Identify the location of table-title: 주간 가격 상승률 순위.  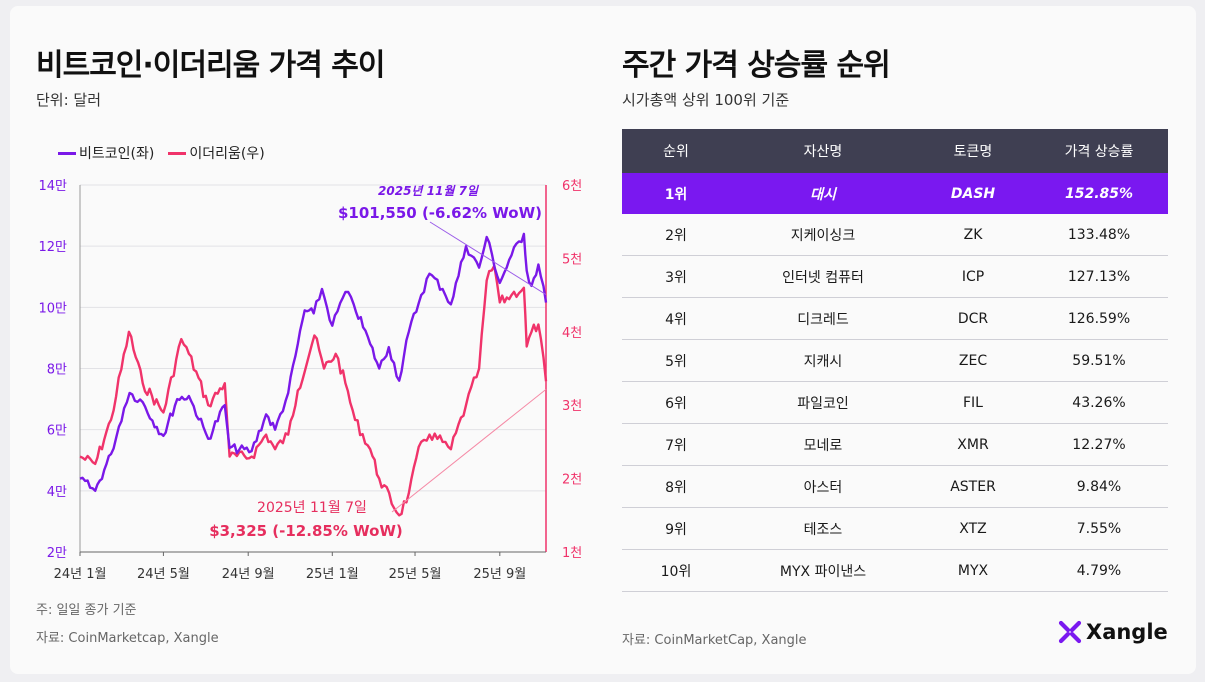
(756, 65).